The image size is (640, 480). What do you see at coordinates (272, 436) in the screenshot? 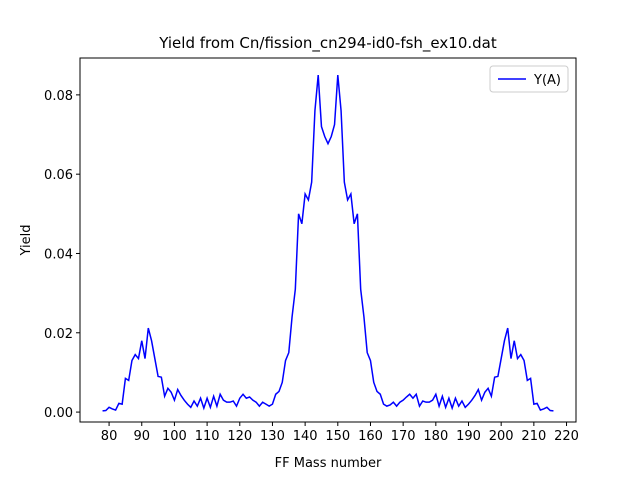
I see `x-tick-label: 130` at bounding box center [272, 436].